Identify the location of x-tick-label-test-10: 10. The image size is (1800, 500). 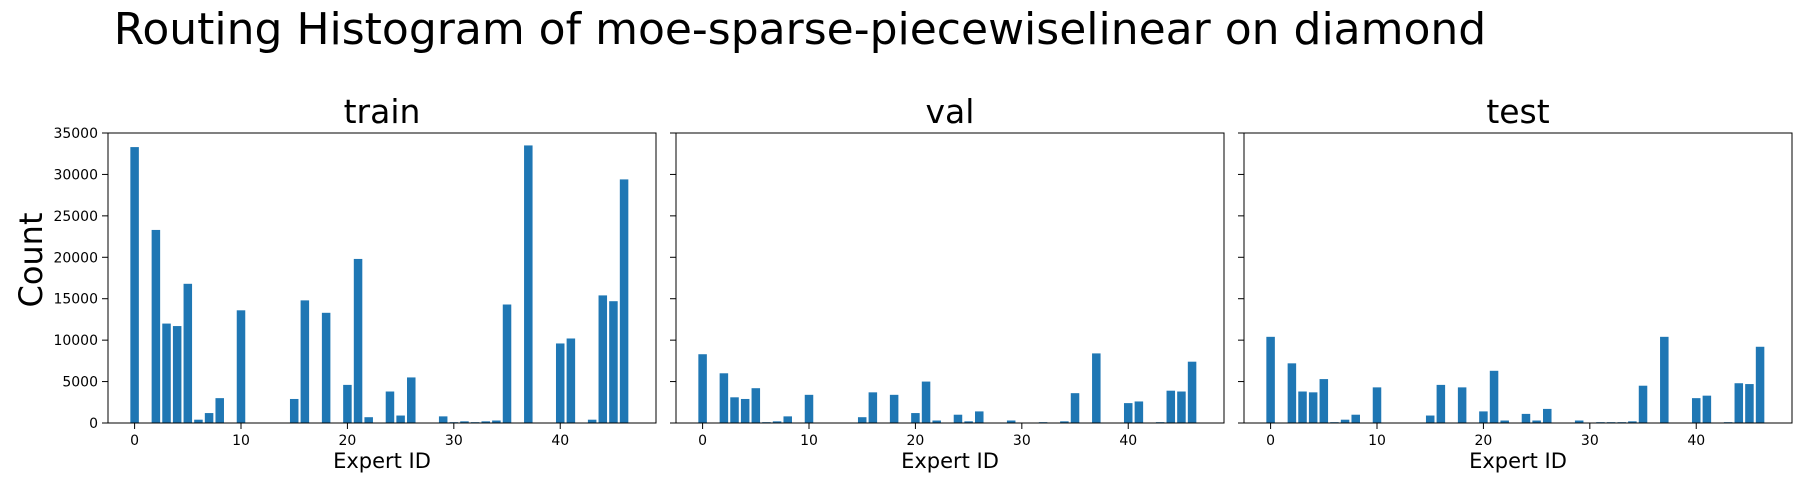
(1377, 441).